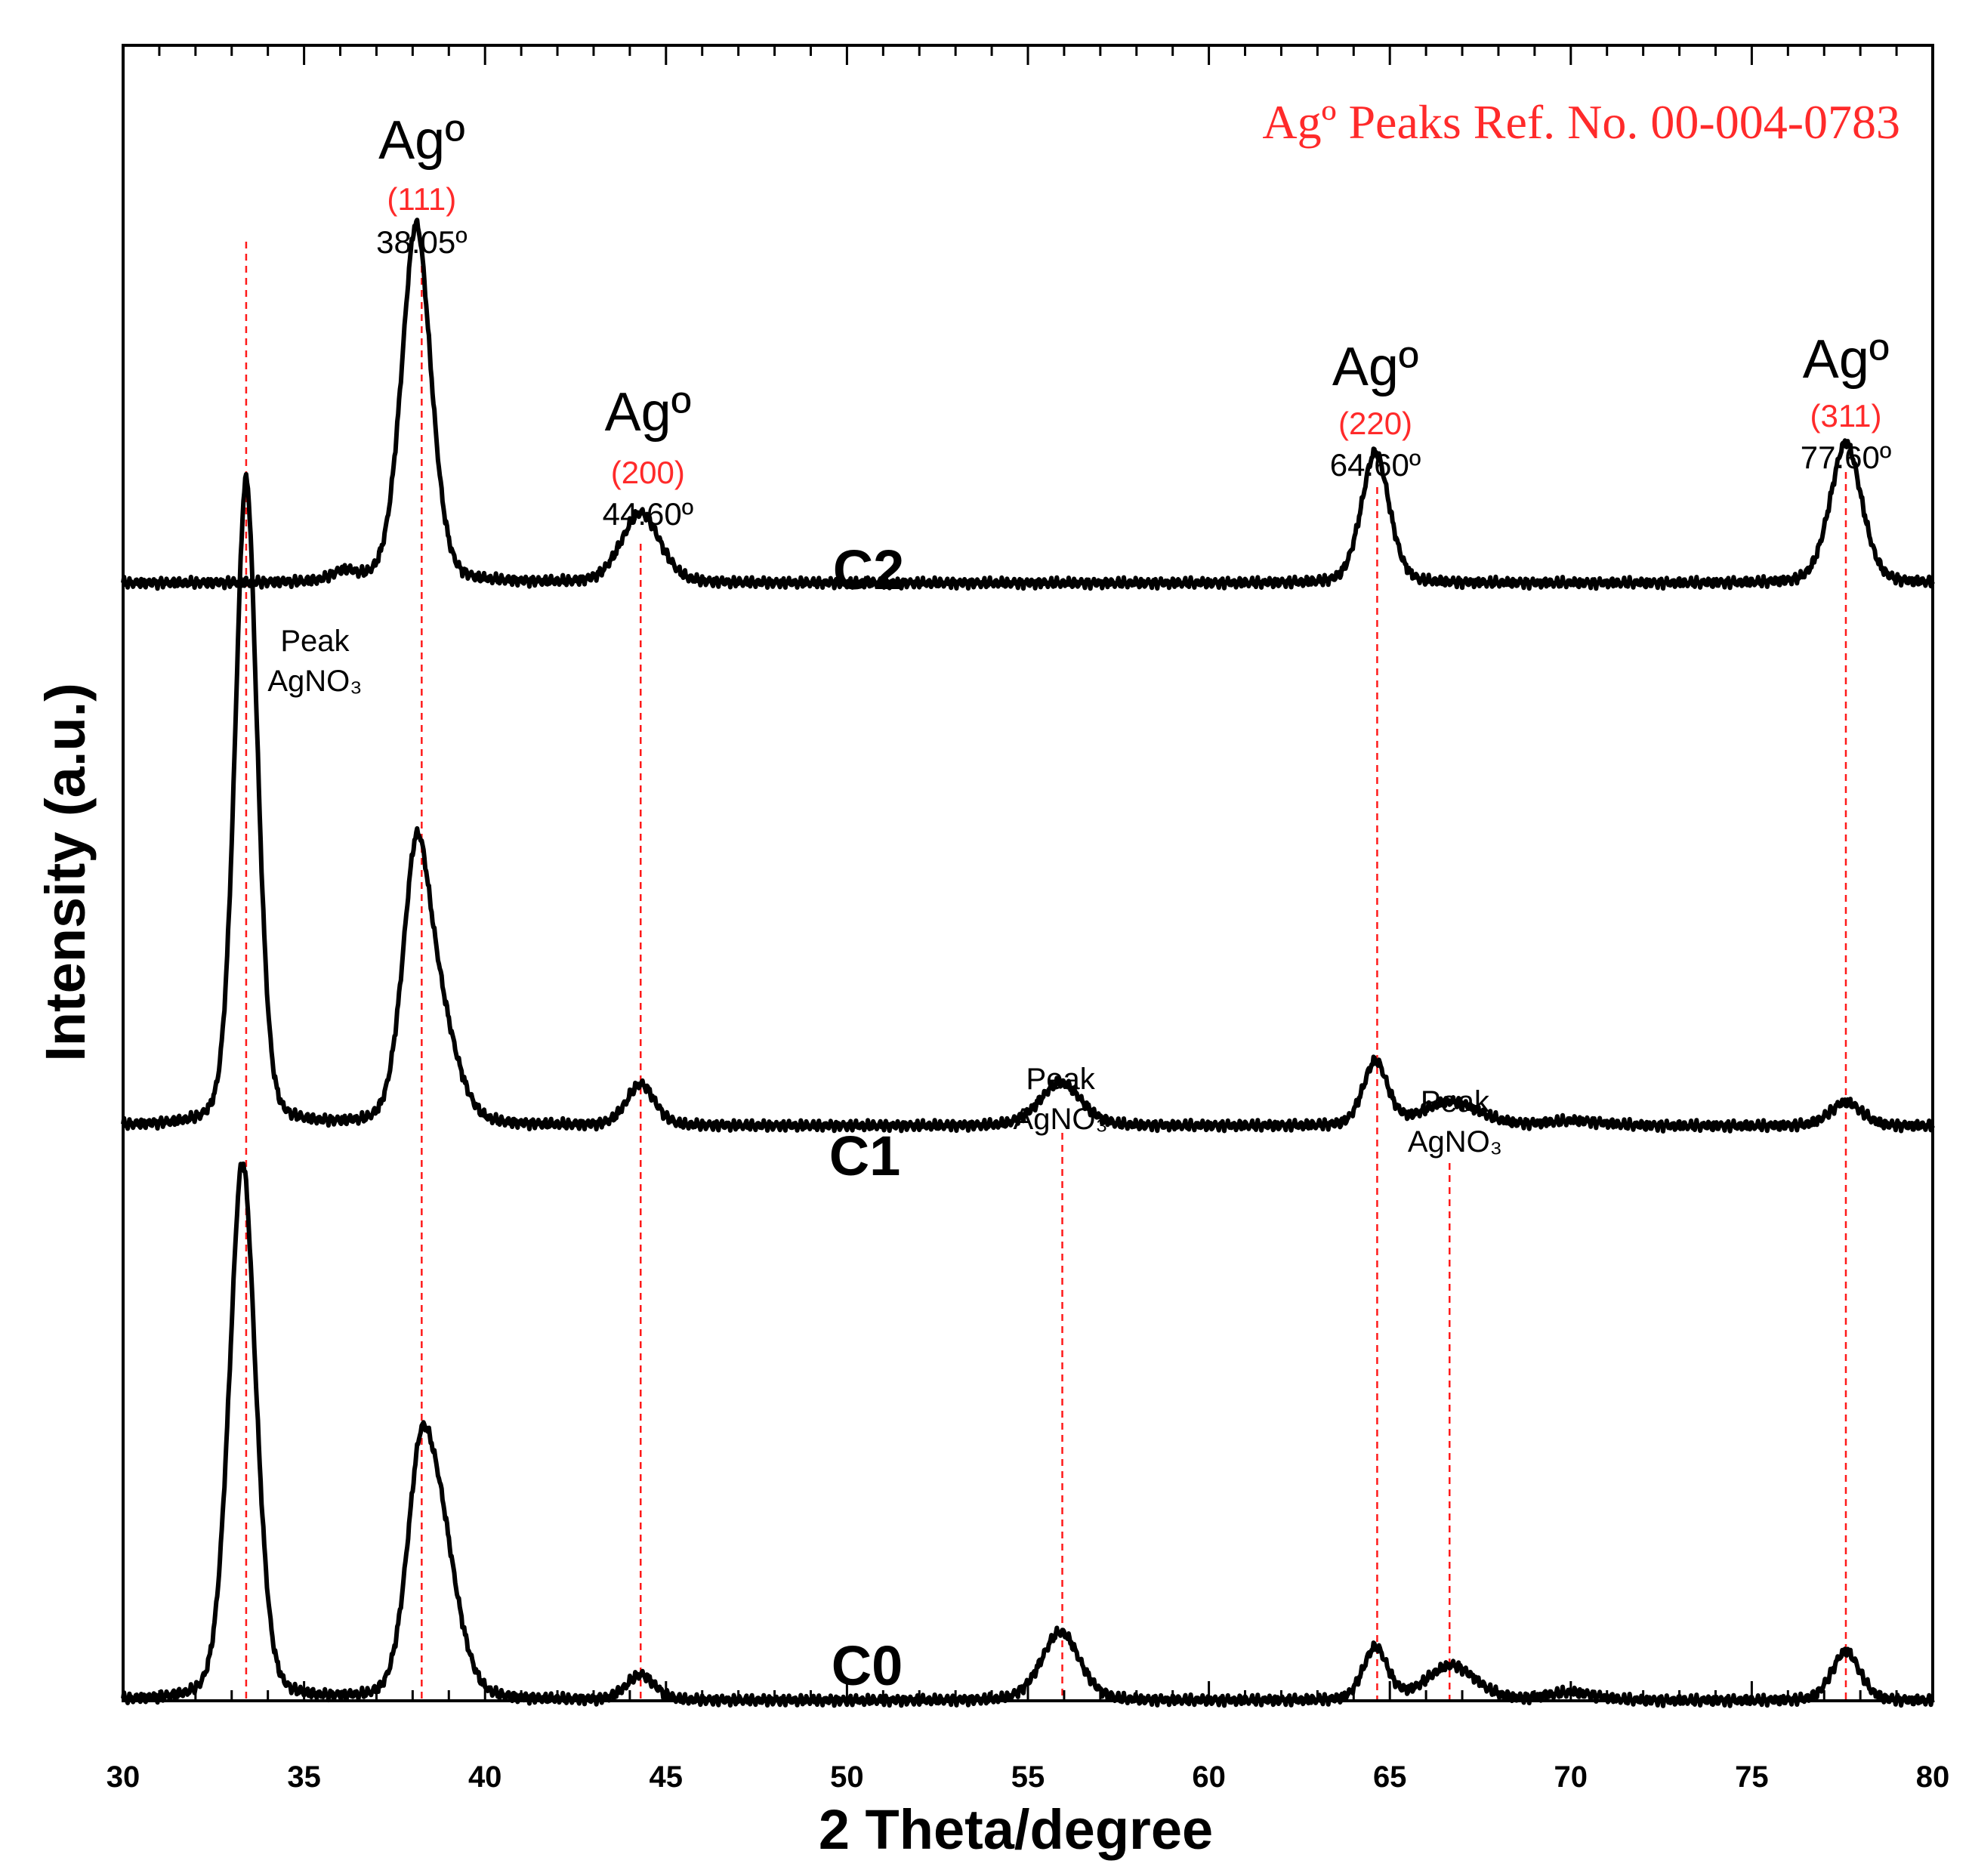 This screenshot has width=1972, height=1876. What do you see at coordinates (1846, 458) in the screenshot?
I see `peak-angle-label: 77.60º` at bounding box center [1846, 458].